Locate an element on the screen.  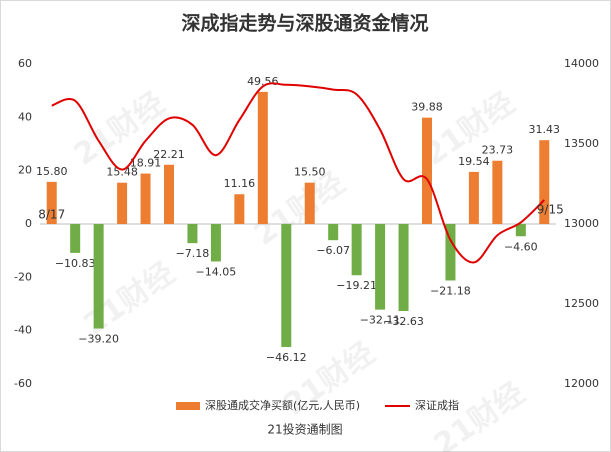
value-label: 31.43 is located at coordinates (545, 129).